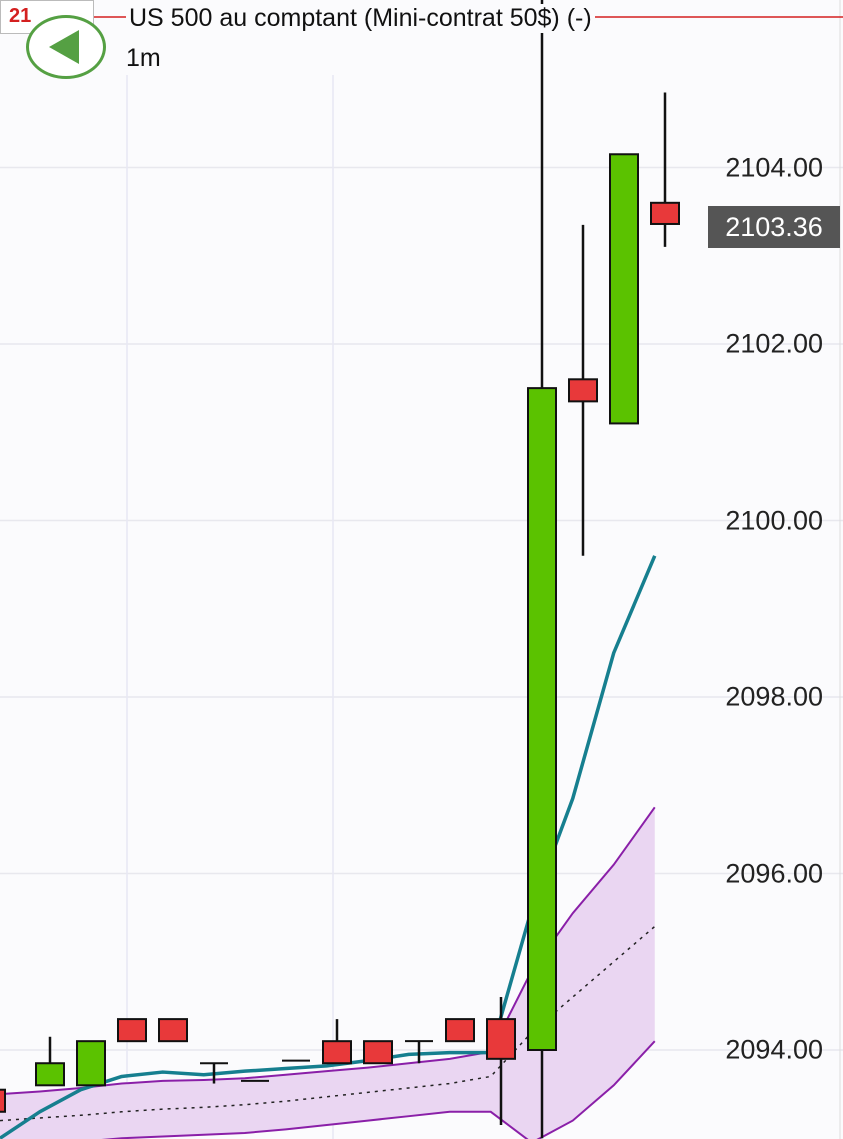 The image size is (843, 1139). Describe the element at coordinates (774, 167) in the screenshot. I see `price-tick-label: 2104.00` at that location.